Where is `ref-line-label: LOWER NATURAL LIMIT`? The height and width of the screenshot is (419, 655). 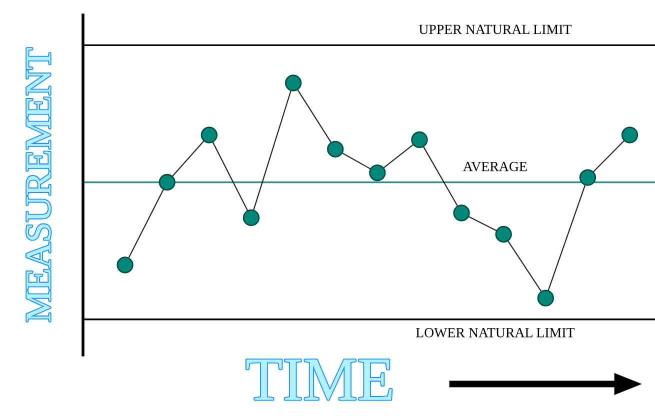
ref-line-label: LOWER NATURAL LIMIT is located at coordinates (495, 333).